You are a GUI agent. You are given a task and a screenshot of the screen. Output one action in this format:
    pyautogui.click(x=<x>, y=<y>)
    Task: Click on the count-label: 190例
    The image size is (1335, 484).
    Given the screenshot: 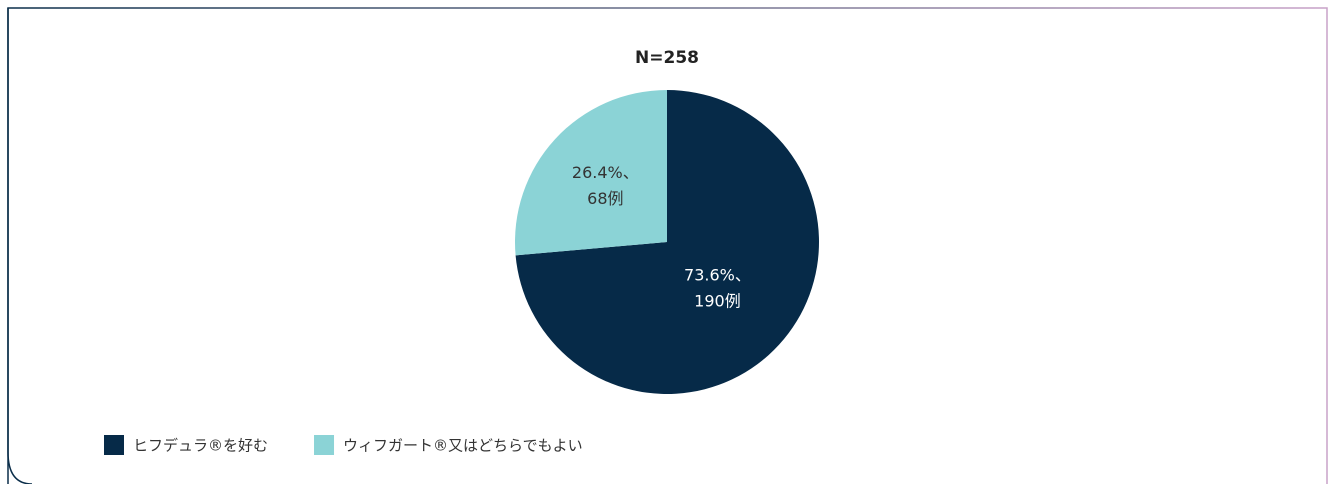 What is the action you would take?
    pyautogui.click(x=717, y=301)
    